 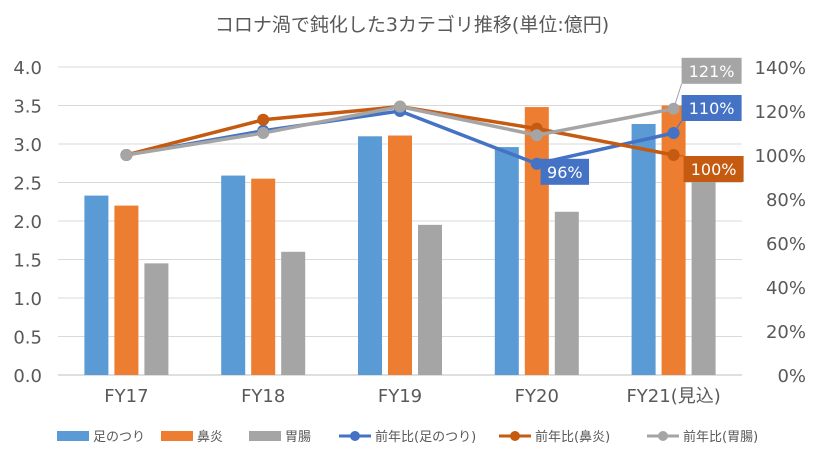 What do you see at coordinates (425, 437) in the screenshot?
I see `legend-label: 前年比(足のつり)` at bounding box center [425, 437].